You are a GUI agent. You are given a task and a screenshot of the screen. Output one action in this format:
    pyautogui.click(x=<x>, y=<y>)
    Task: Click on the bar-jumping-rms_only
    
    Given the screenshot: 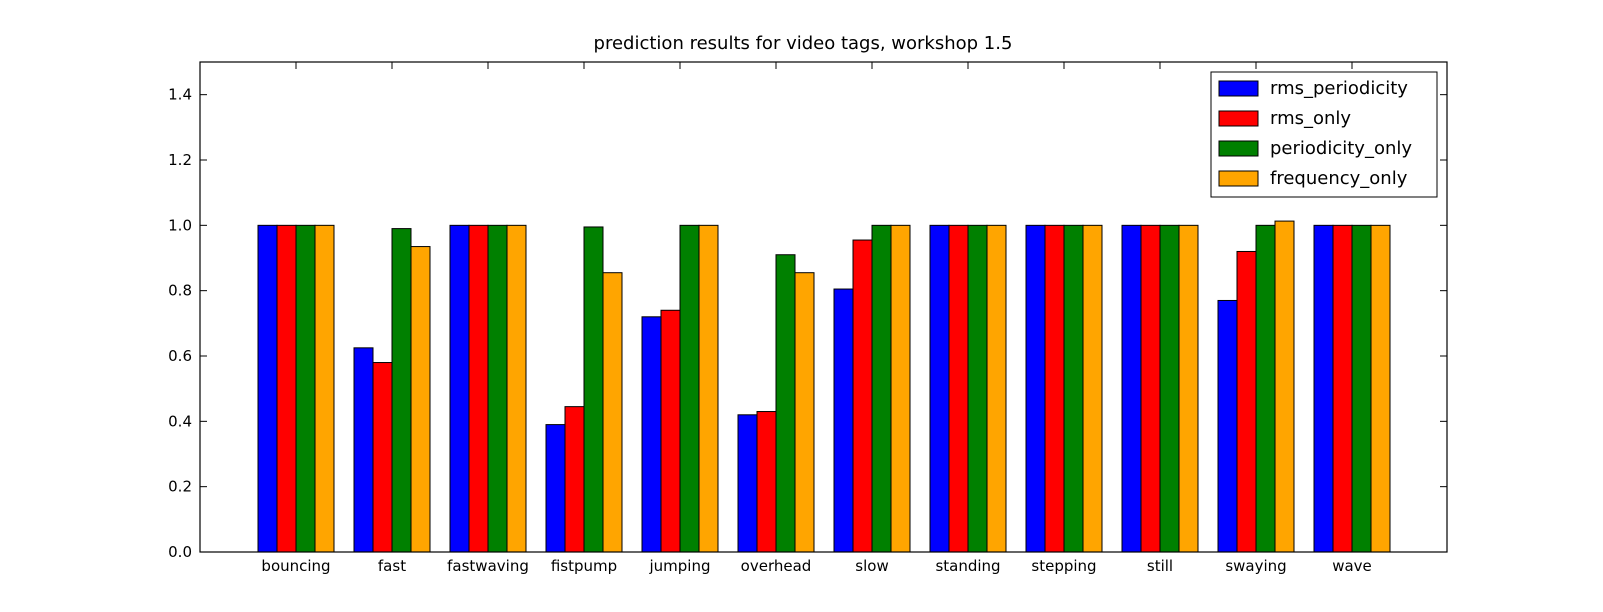 What is the action you would take?
    pyautogui.click(x=670, y=431)
    